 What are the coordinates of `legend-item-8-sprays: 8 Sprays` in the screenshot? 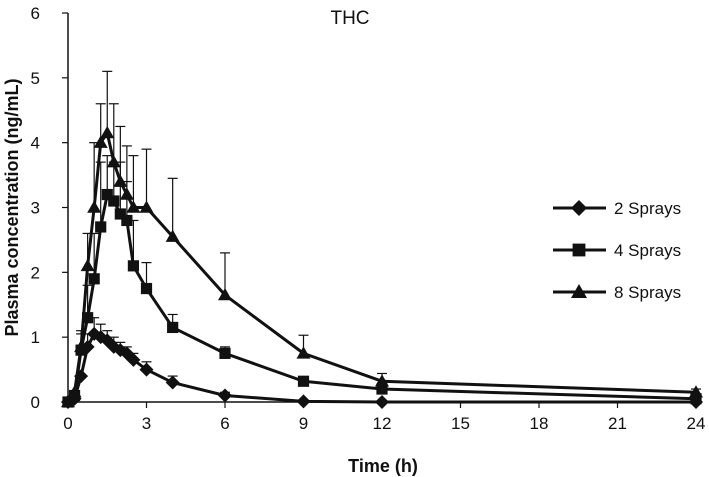 It's located at (617, 292).